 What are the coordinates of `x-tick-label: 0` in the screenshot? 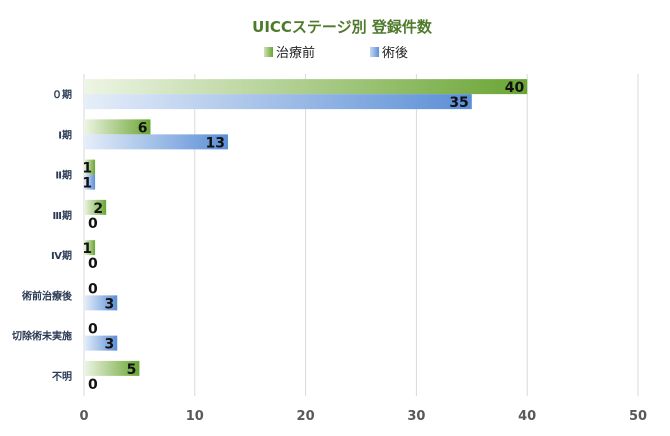 It's located at (83, 416).